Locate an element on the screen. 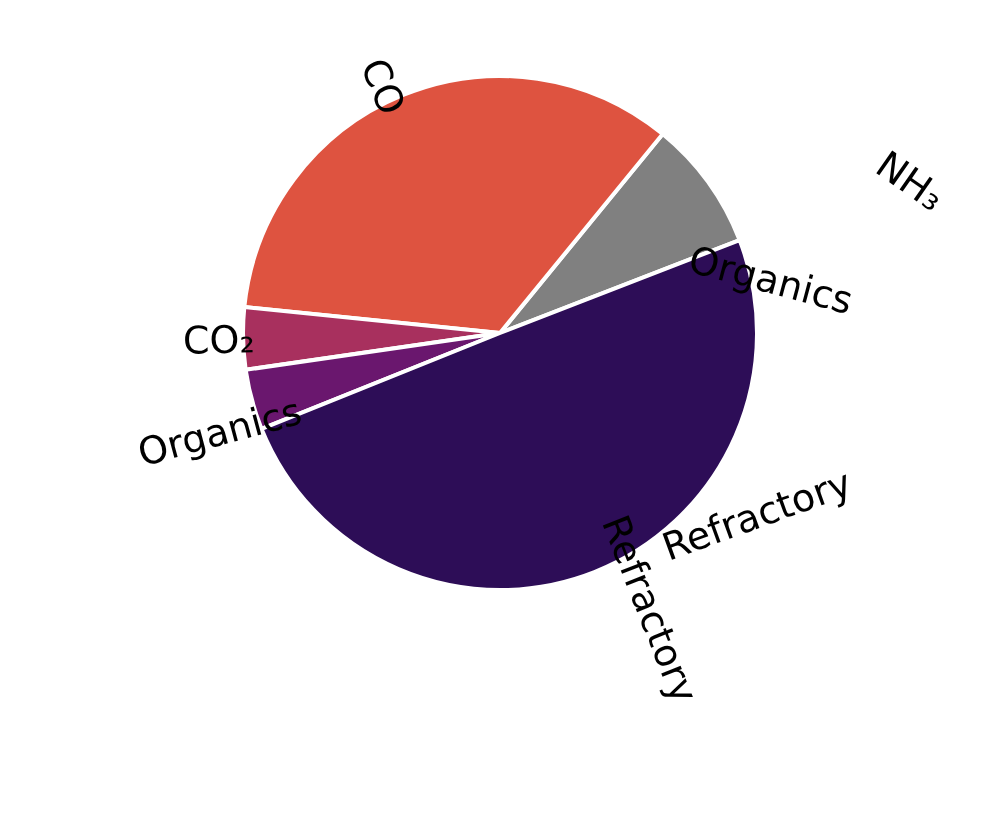  slice-label: Organics is located at coordinates (220, 432).